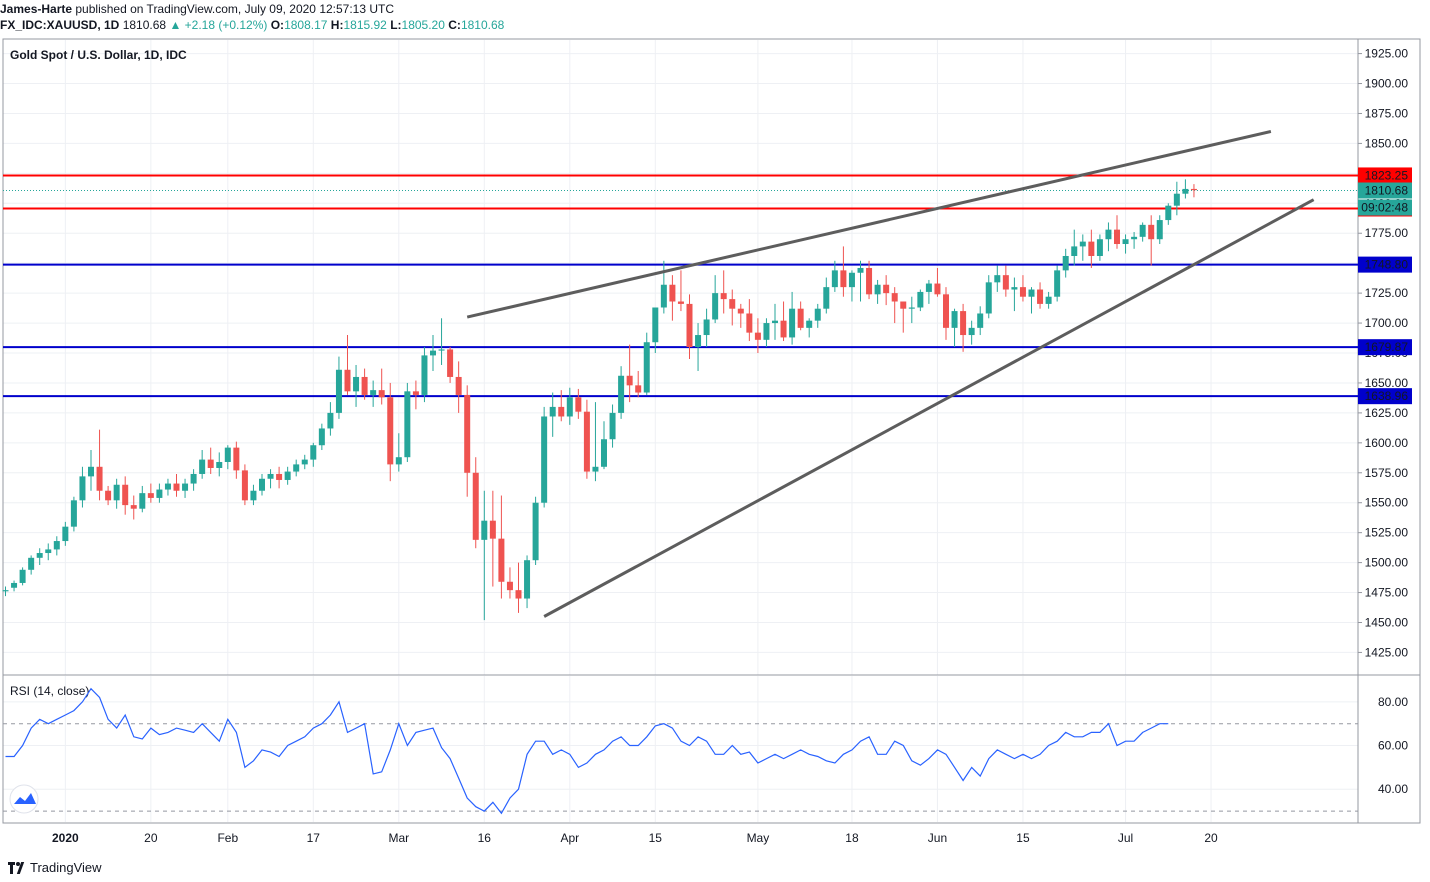  I want to click on time-tick-label: 18, so click(852, 838).